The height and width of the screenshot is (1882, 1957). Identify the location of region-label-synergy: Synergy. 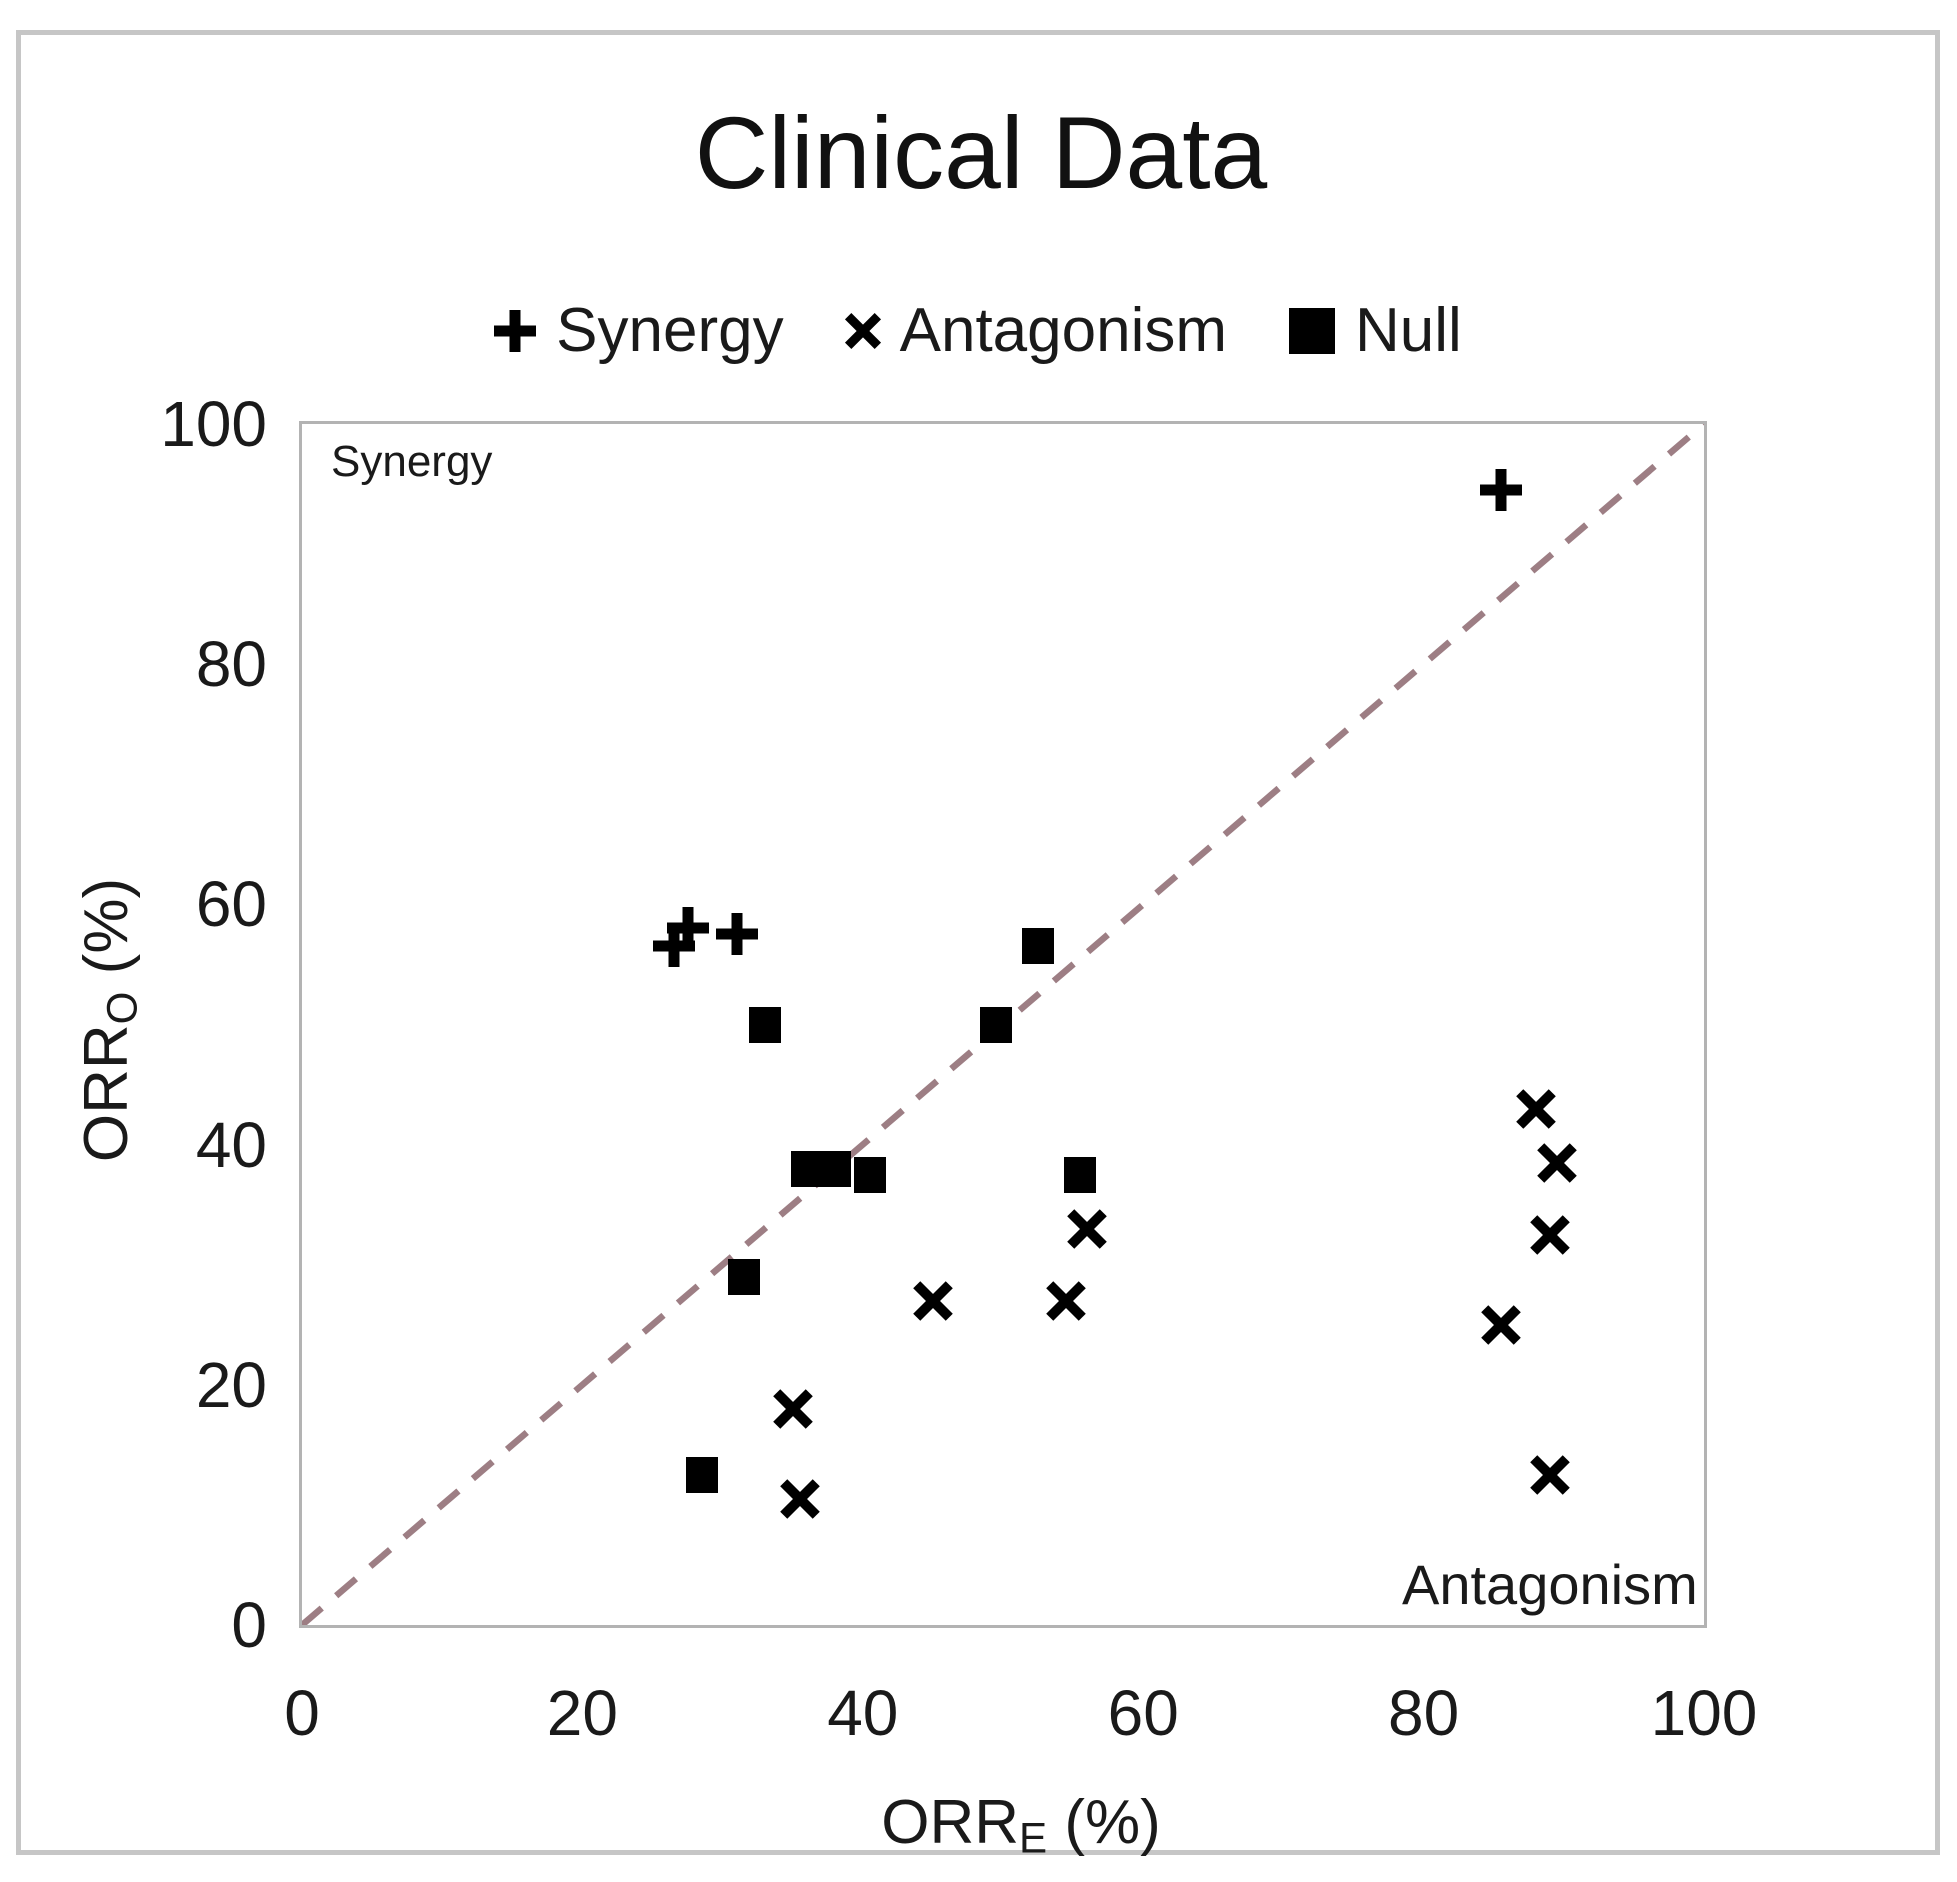
(412, 461).